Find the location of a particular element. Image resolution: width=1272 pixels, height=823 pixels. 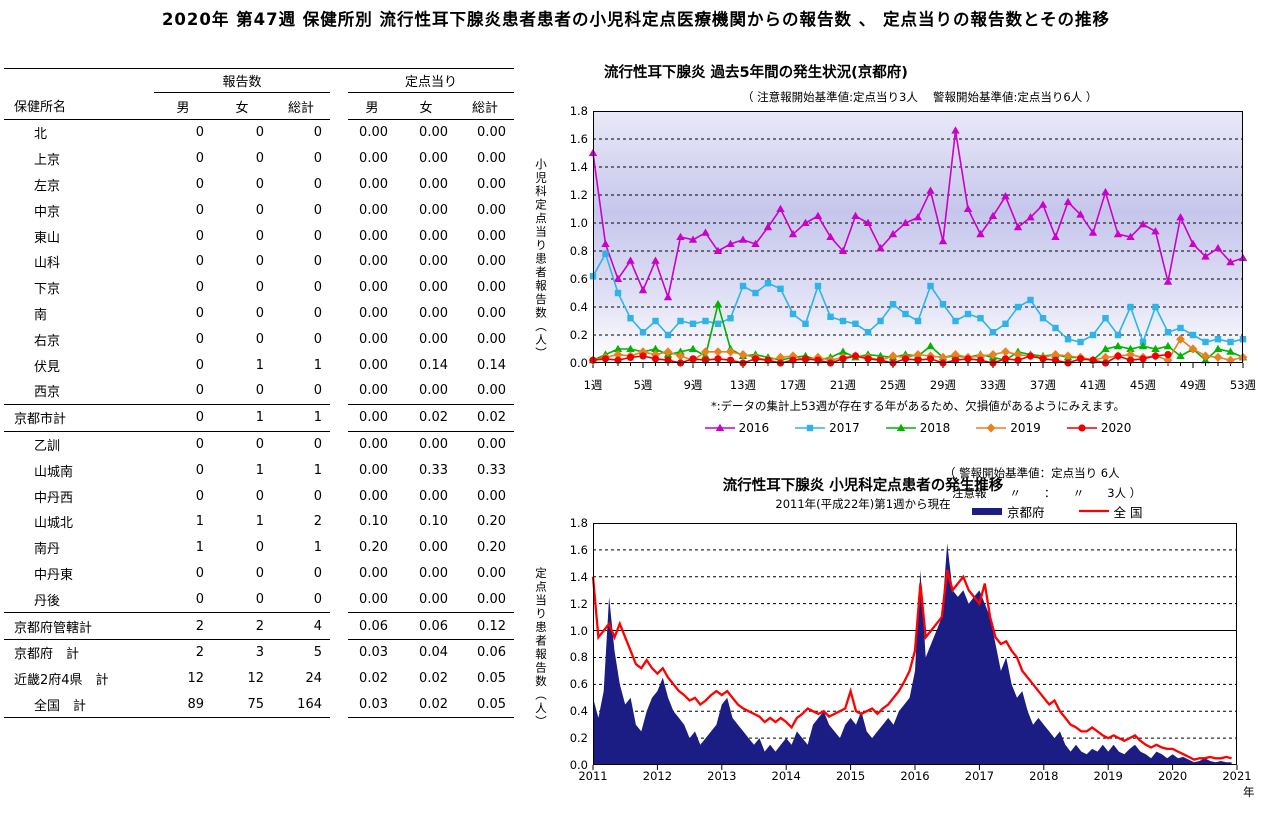

chart2-area-kyoto is located at coordinates (912, 654).